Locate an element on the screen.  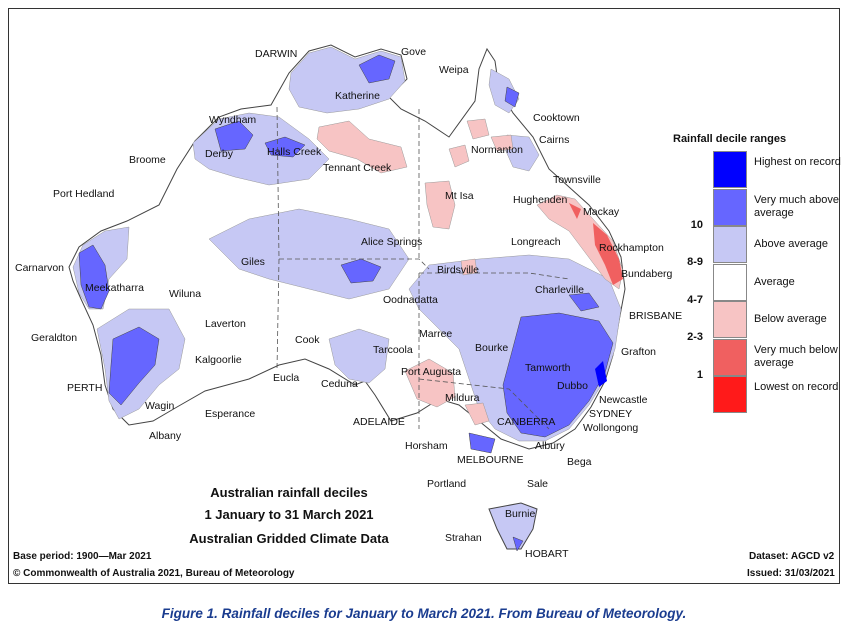
place-label: Eucla is located at coordinates (286, 378).